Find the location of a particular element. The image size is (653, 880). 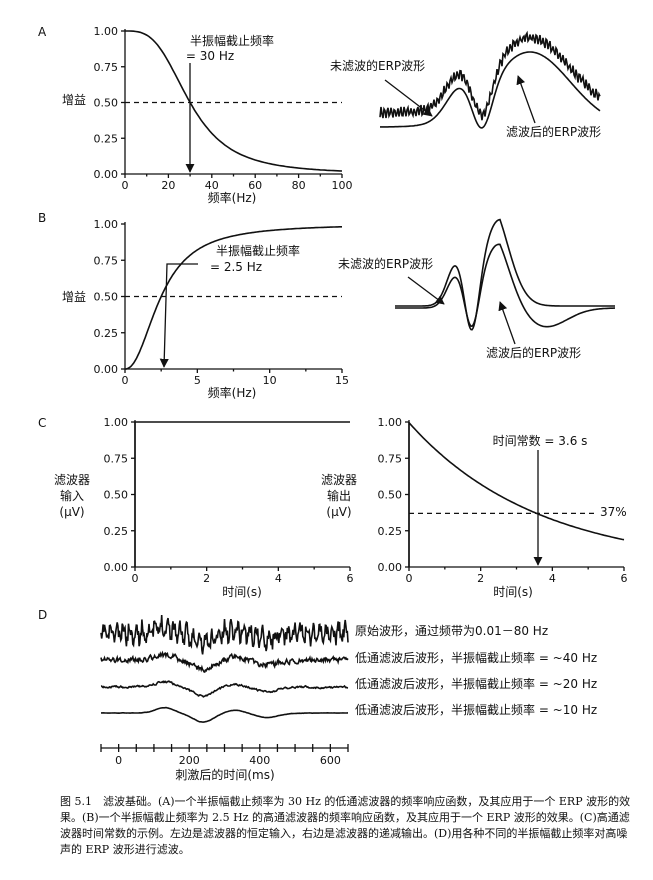

panel-a-unfiltered-arrow is located at coordinates (408, 98).